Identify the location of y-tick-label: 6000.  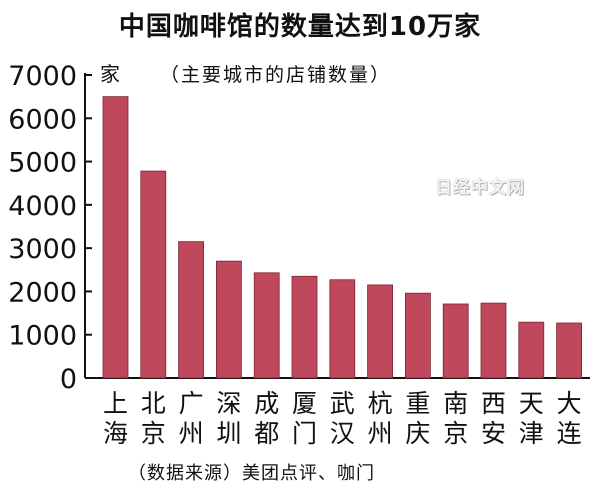
(42, 119).